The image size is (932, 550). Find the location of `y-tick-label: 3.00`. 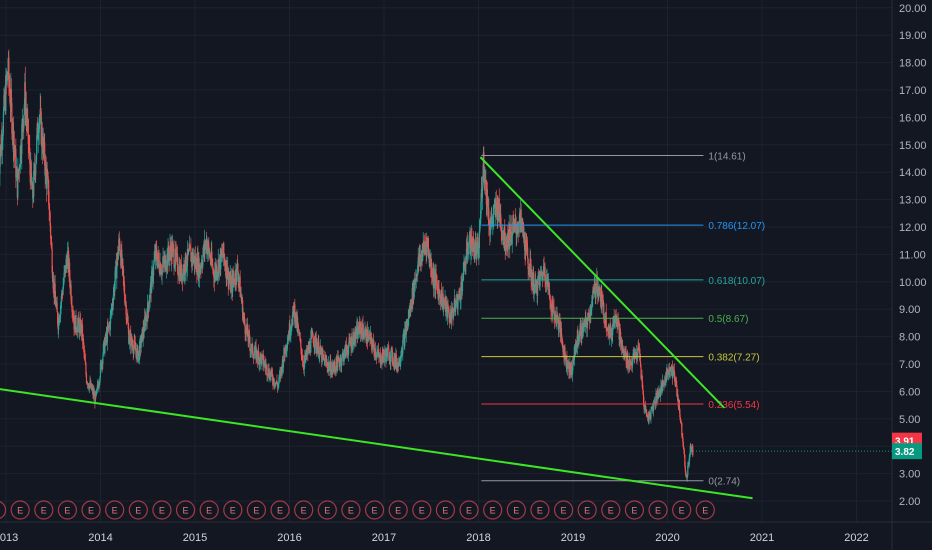

y-tick-label: 3.00 is located at coordinates (909, 475).